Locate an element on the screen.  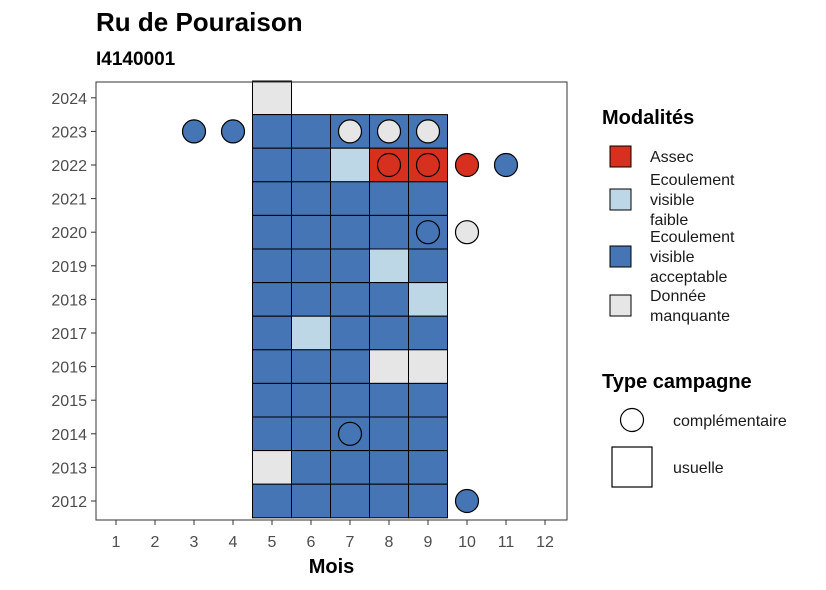
y-tick-label-2020: 2020 is located at coordinates (69, 233).